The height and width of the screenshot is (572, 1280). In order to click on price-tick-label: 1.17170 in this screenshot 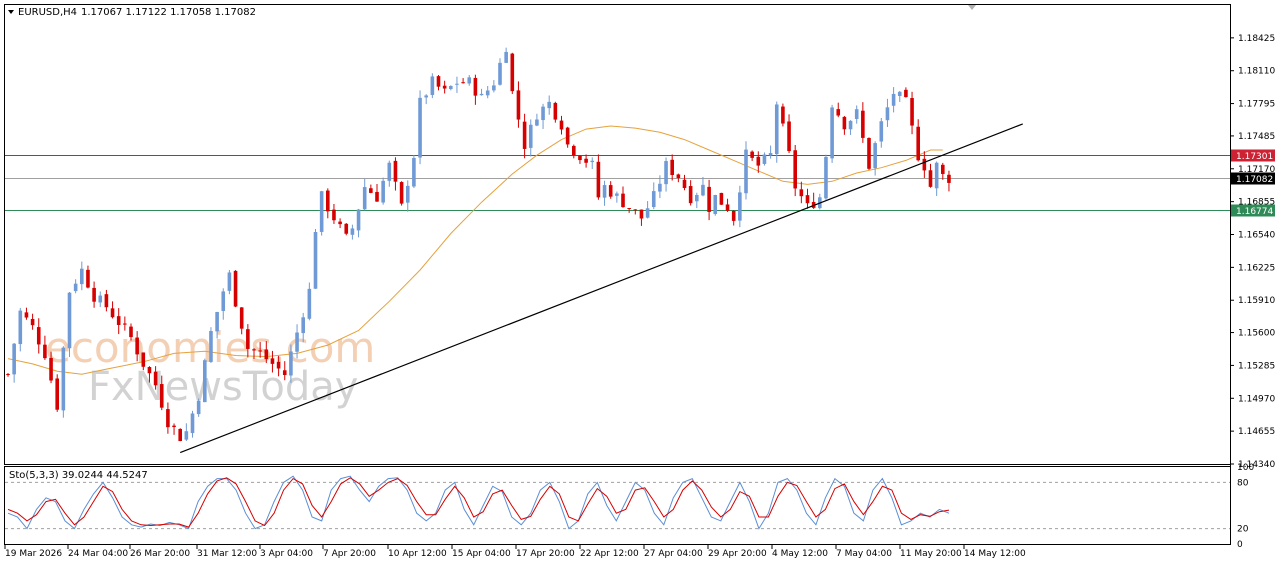, I will do `click(1256, 170)`.